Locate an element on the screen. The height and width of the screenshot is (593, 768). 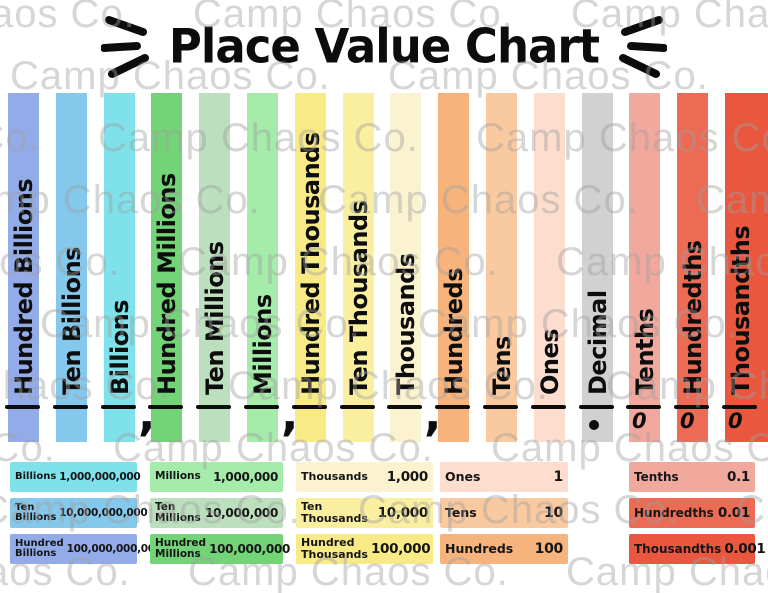
legend-name: Hundredths is located at coordinates (674, 512).